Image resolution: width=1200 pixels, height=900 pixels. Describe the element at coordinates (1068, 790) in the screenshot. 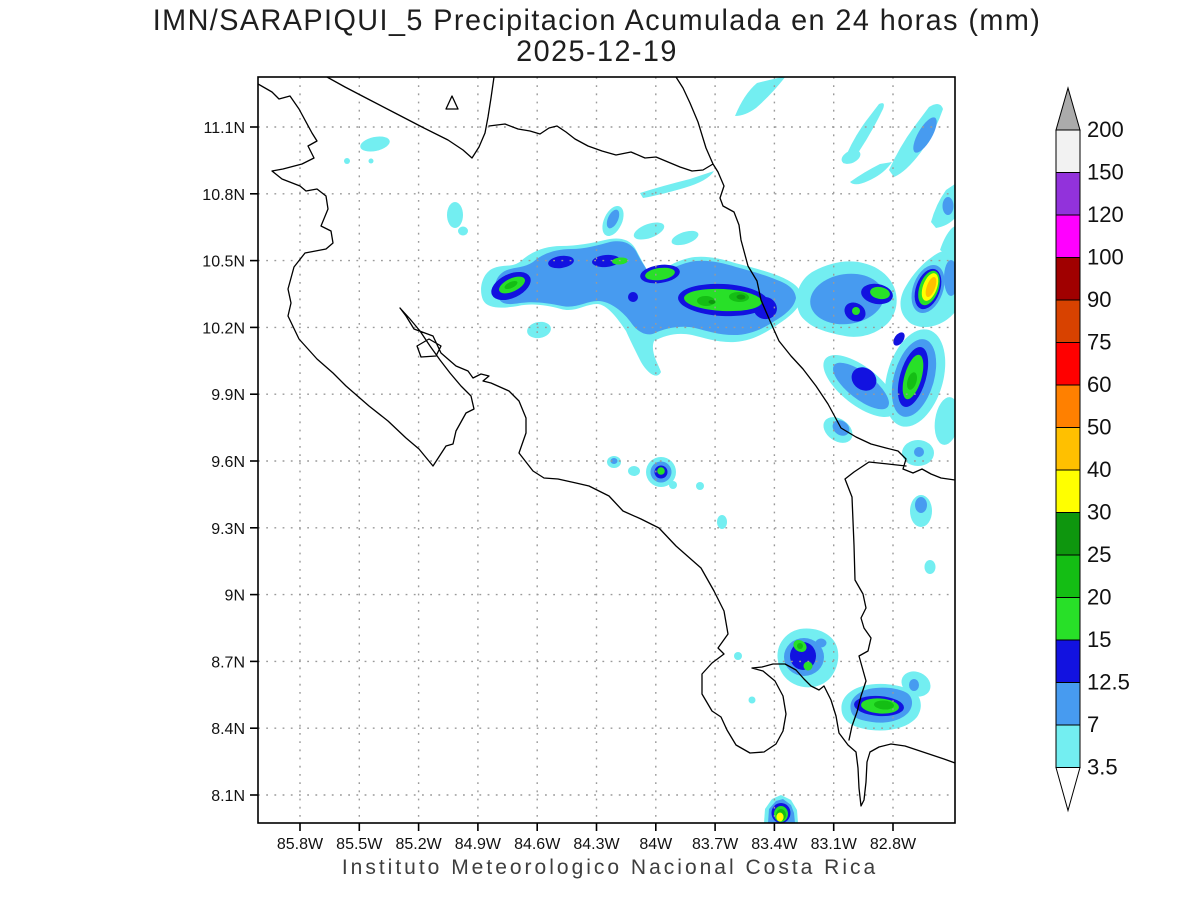

I see `colorbar-arrow-bottom` at that location.